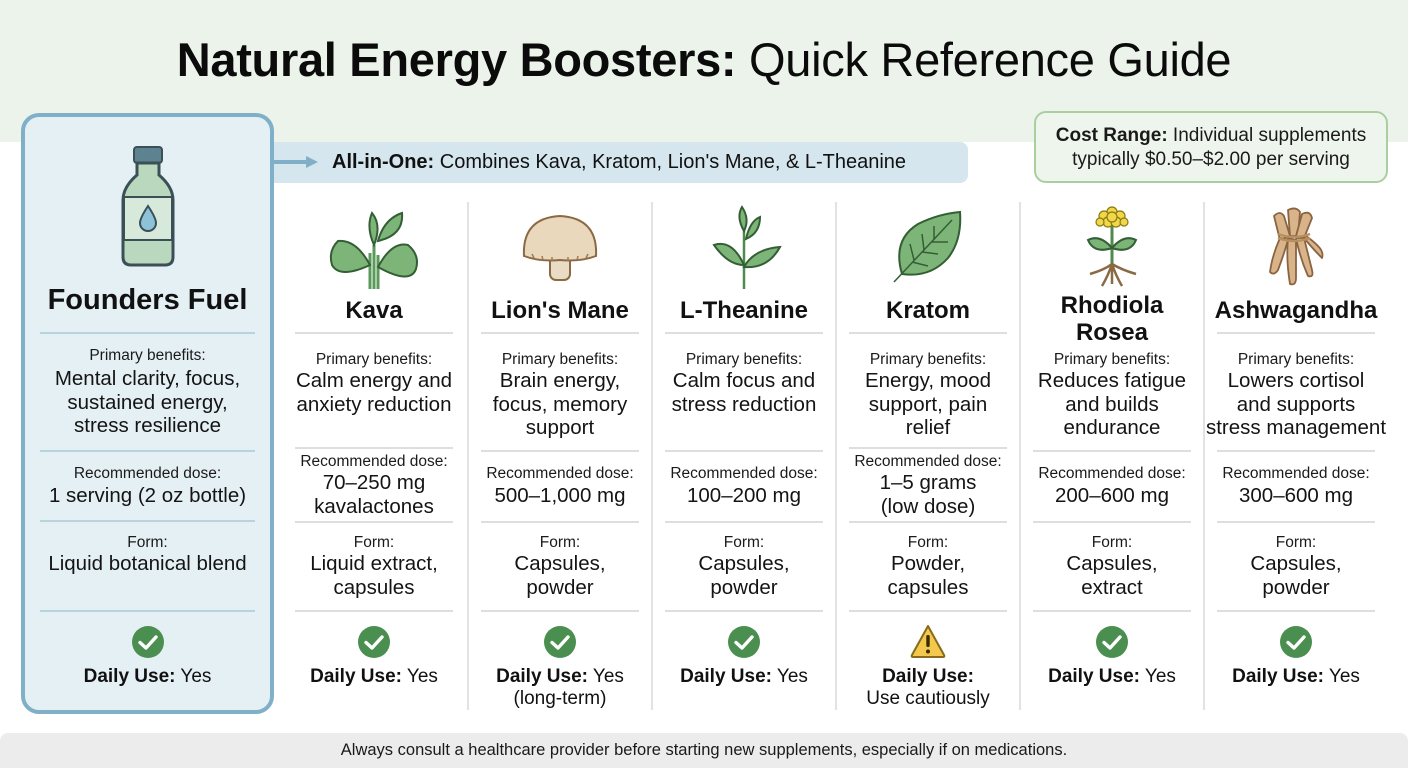 This screenshot has height=768, width=1408. What do you see at coordinates (147, 206) in the screenshot?
I see `bottle-icon` at bounding box center [147, 206].